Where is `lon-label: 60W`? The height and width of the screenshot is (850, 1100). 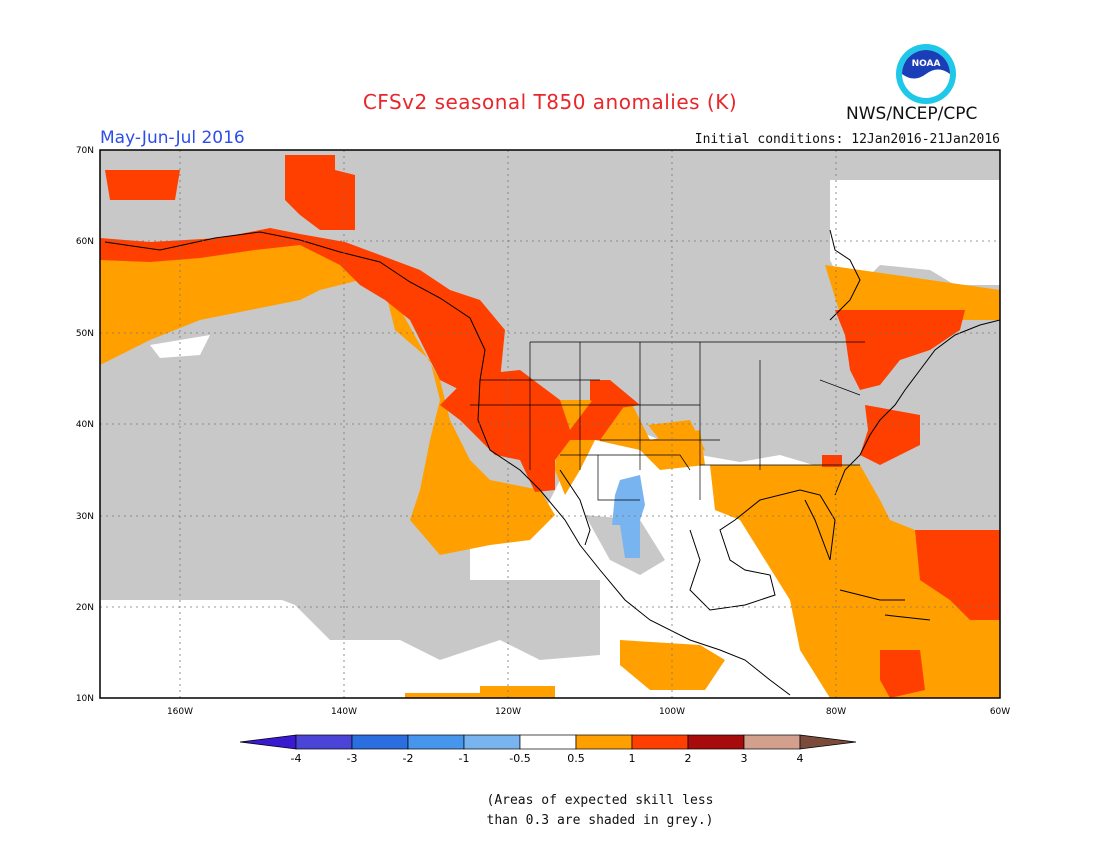
lon-label: 60W is located at coordinates (1000, 712).